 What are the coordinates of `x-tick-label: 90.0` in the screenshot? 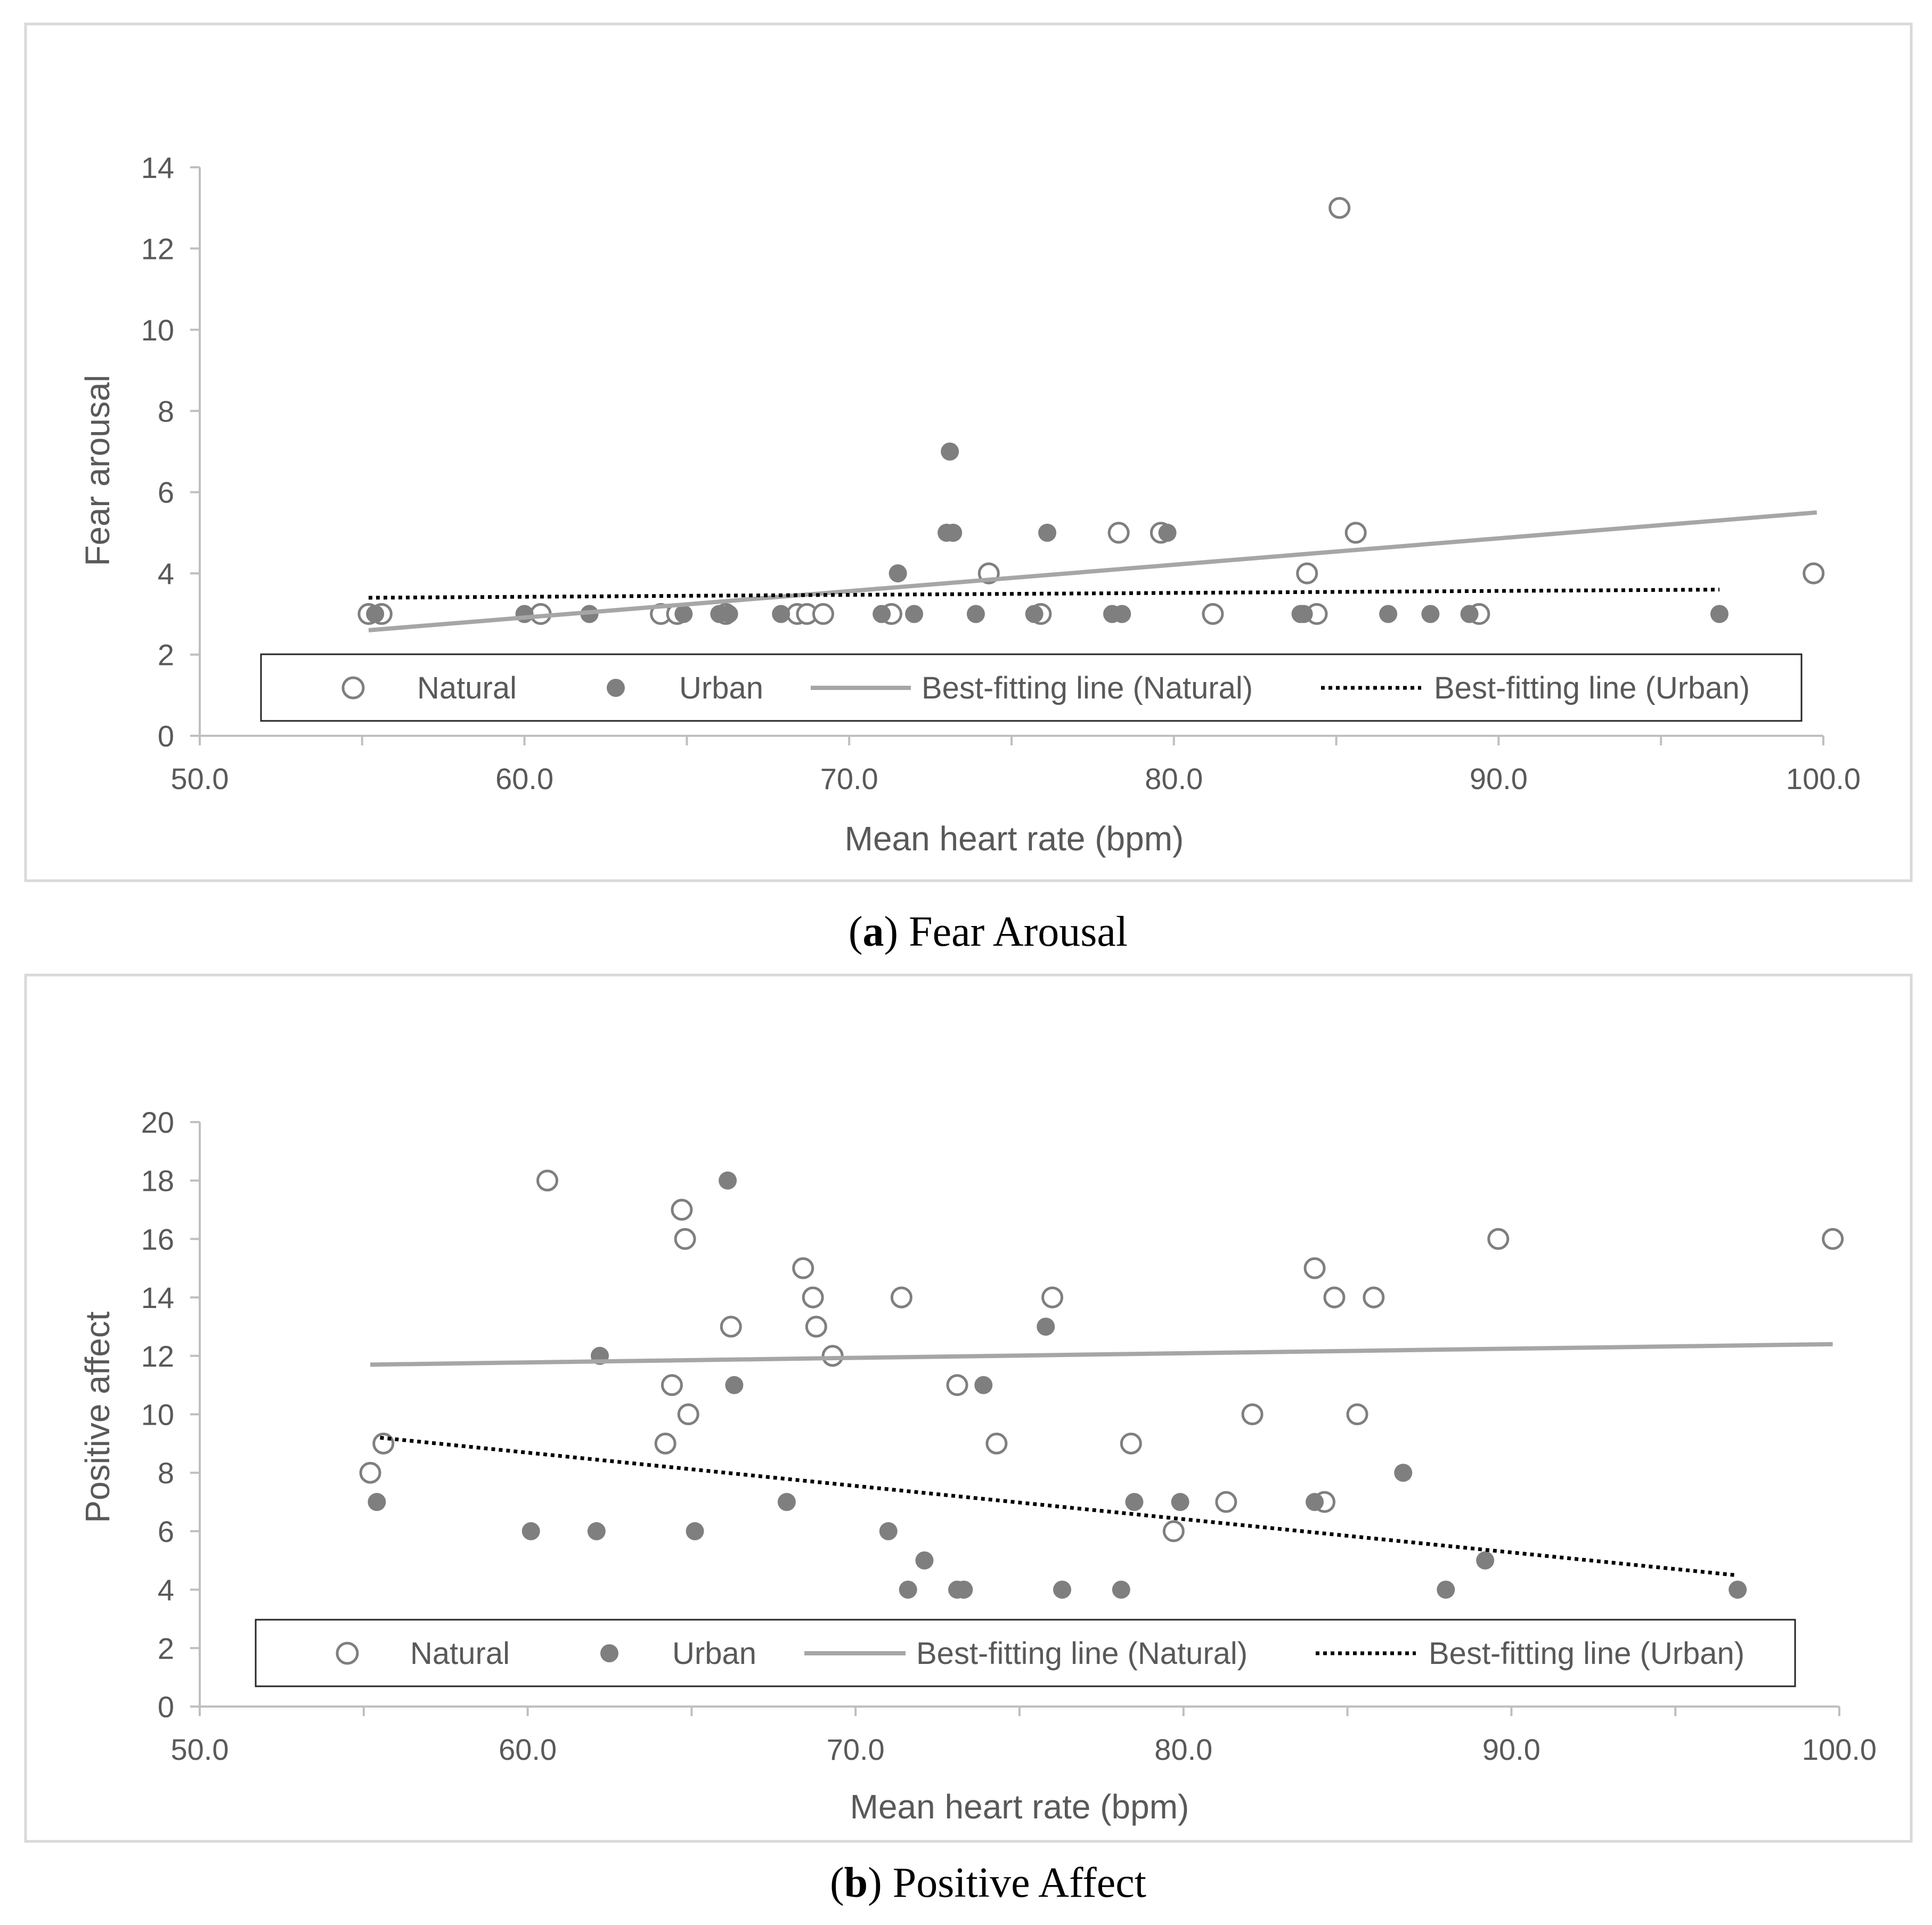 It's located at (1511, 1749).